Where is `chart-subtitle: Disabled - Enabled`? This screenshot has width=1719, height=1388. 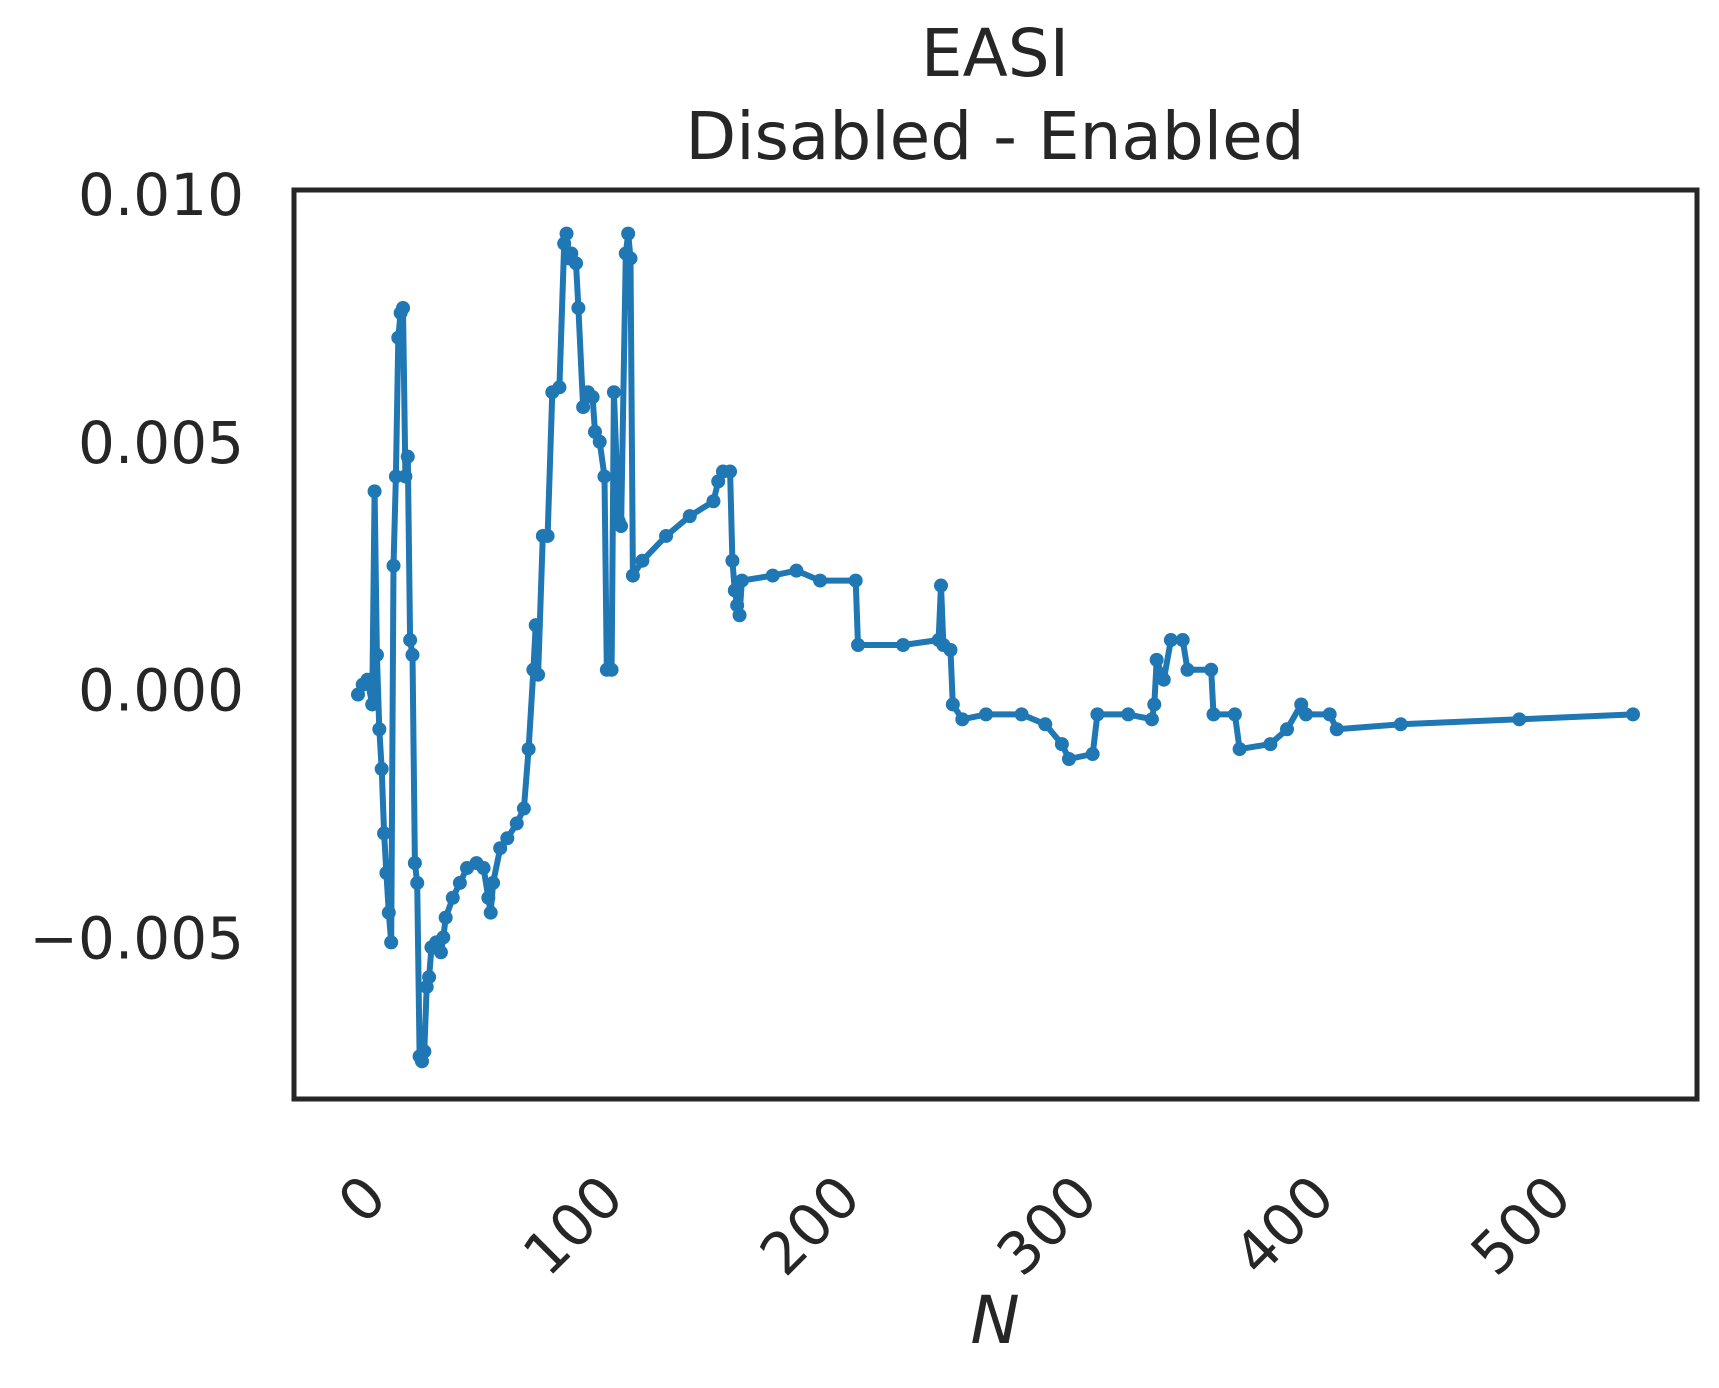
chart-subtitle: Disabled - Enabled is located at coordinates (994, 136).